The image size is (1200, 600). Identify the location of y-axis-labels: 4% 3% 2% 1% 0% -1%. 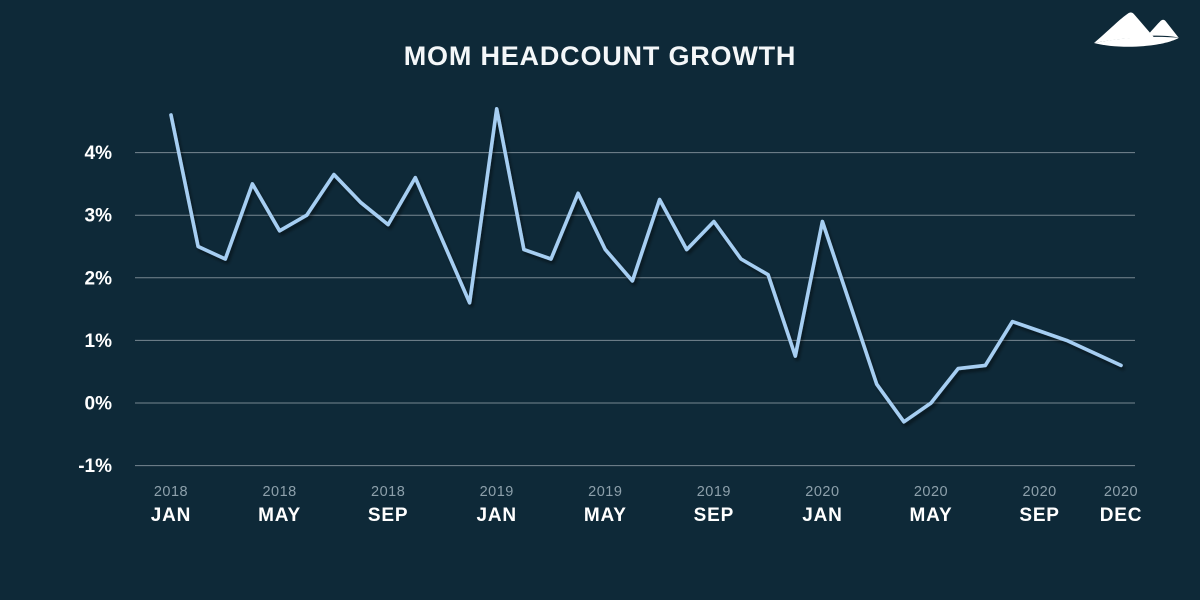
(95, 310).